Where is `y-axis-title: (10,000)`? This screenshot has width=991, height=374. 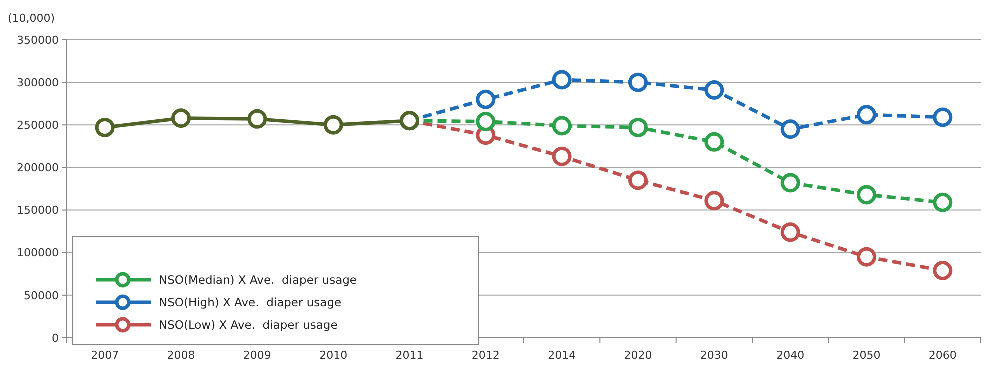
y-axis-title: (10,000) is located at coordinates (32, 18).